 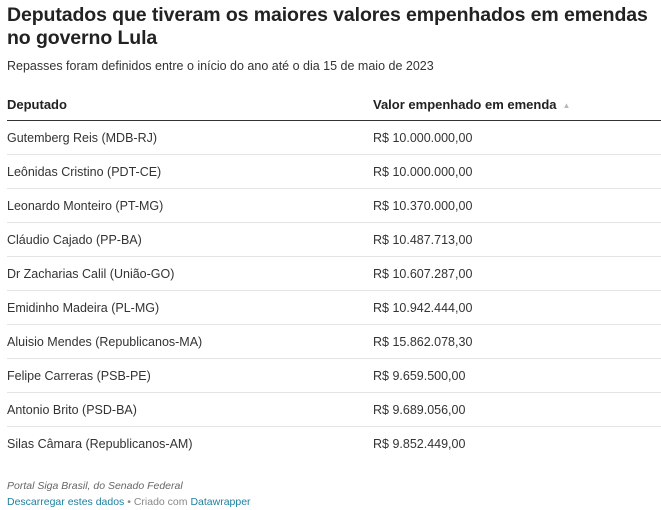 I want to click on table-row: Cláudio Cajado (PP-BA) R$ 10.487.713,00, so click(x=334, y=239).